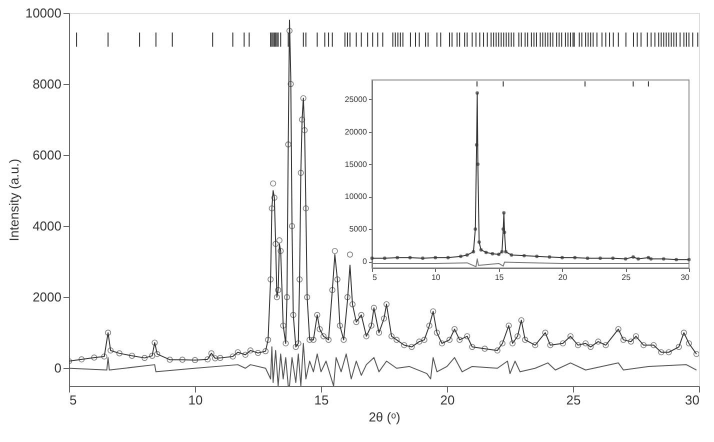 The height and width of the screenshot is (442, 714). What do you see at coordinates (356, 99) in the screenshot?
I see `y-tick-label: 25000` at bounding box center [356, 99].